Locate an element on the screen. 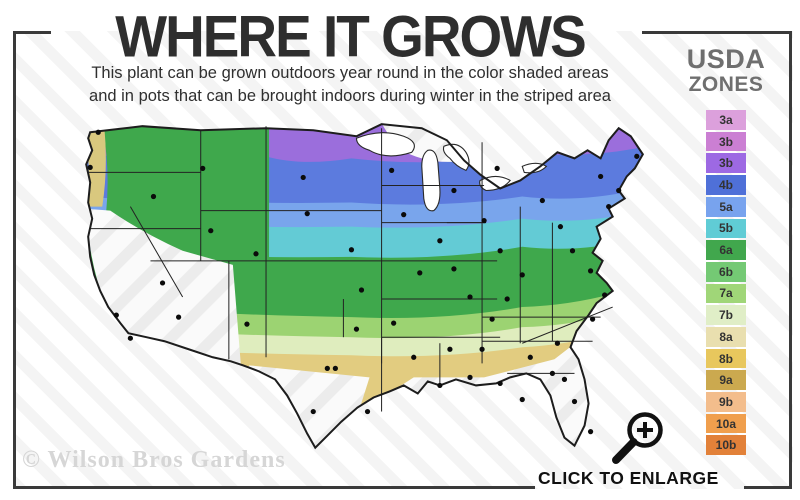 Image resolution: width=800 pixels, height=500 pixels. zone-chip-7b: 7b is located at coordinates (726, 315).